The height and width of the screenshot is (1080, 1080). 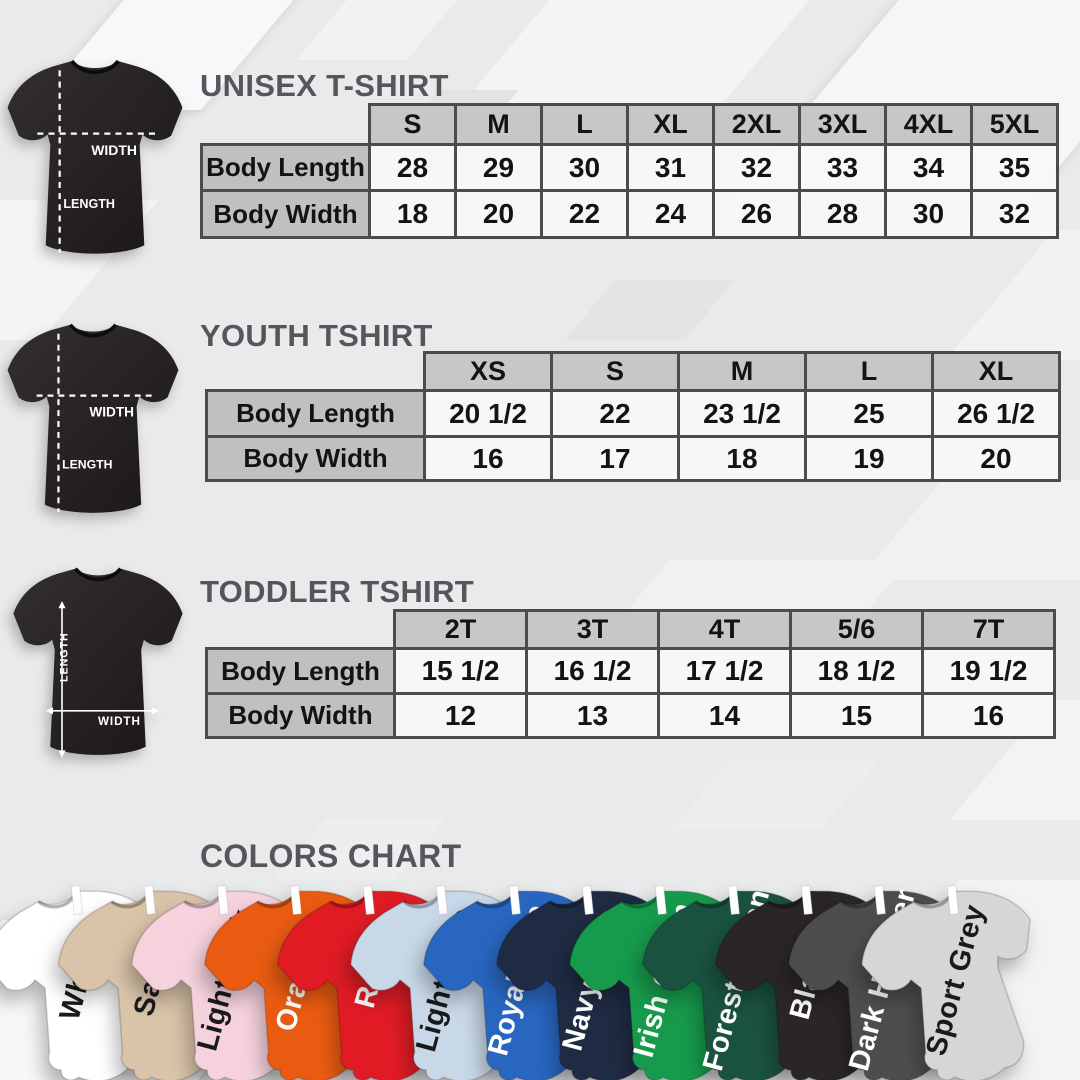 I want to click on size-column-header: 2T, so click(x=460, y=629).